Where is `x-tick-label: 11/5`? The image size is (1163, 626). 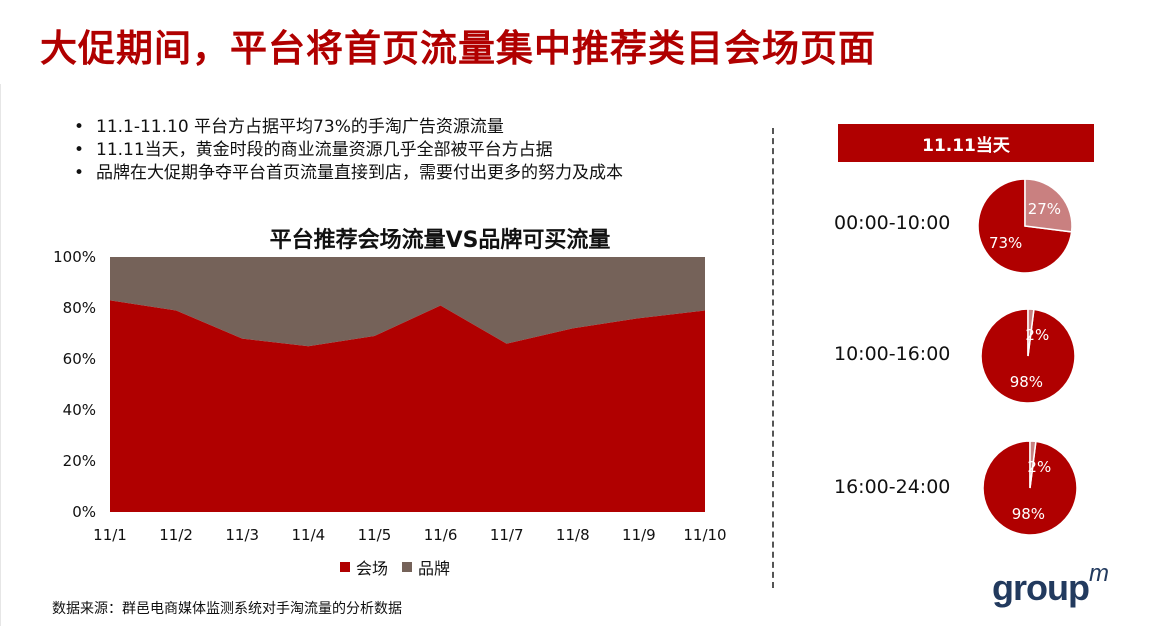 x-tick-label: 11/5 is located at coordinates (375, 535).